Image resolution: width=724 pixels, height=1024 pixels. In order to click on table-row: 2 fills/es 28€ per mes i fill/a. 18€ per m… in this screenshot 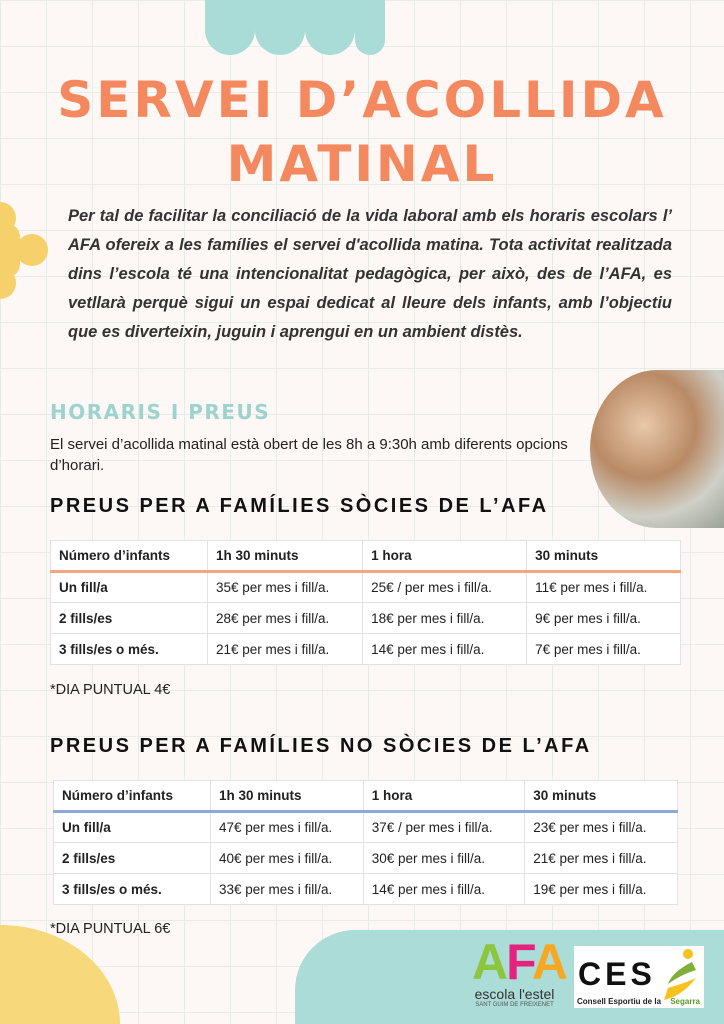, I will do `click(365, 618)`.